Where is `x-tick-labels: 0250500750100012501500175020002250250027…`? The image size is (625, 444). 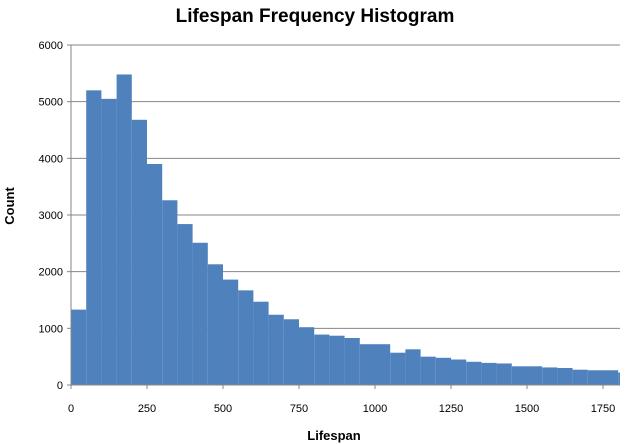
x-tick-labels: 0250500750100012501500175020002250250027… is located at coordinates (341, 400).